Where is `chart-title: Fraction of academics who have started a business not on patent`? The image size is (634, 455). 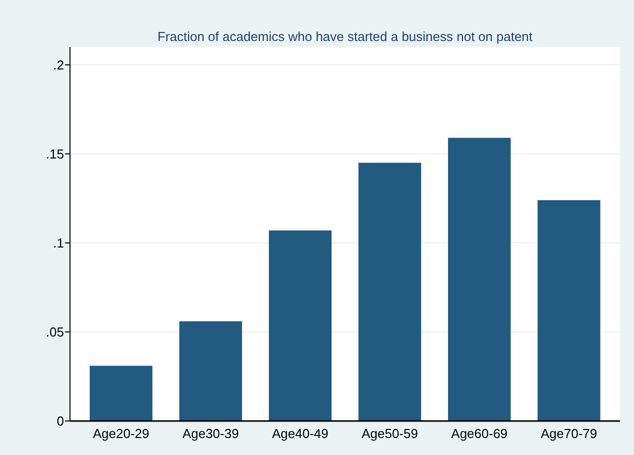
chart-title: Fraction of academics who have started a business not on patent is located at coordinates (345, 36).